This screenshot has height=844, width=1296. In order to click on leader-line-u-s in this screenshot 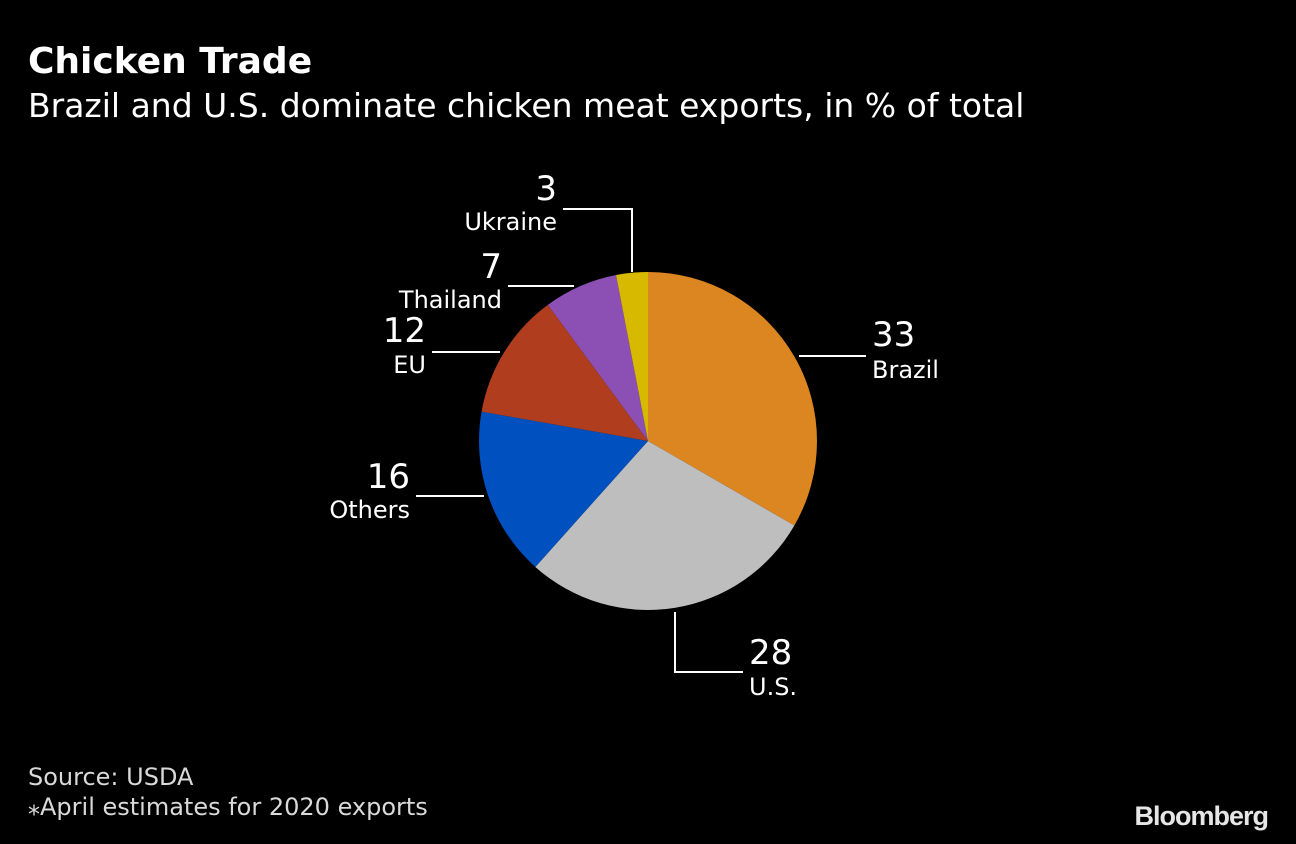, I will do `click(708, 642)`.